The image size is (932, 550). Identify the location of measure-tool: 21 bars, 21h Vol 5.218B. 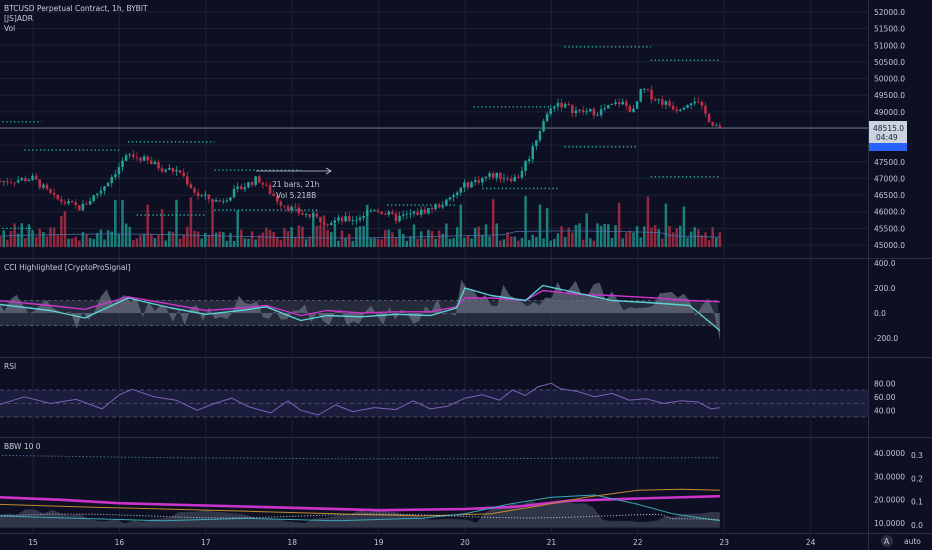
(294, 183).